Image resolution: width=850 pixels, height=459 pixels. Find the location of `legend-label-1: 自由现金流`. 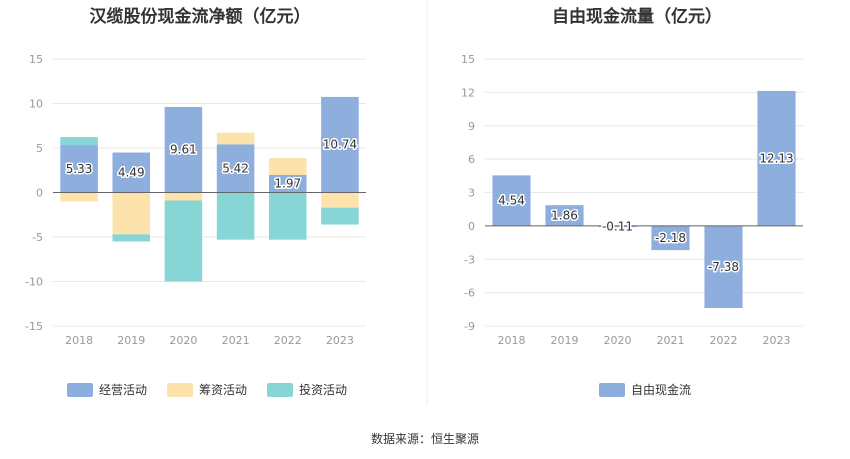

legend-label-1: 自由现金流 is located at coordinates (661, 389).